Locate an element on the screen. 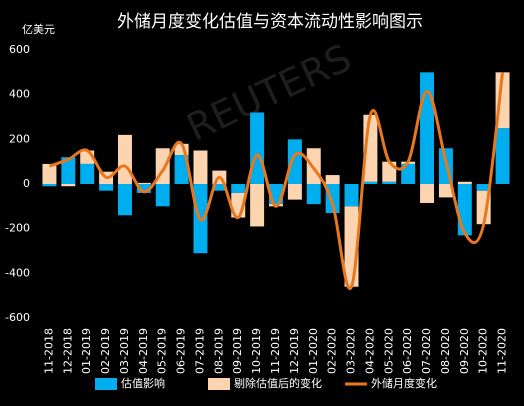 The height and width of the screenshot is (406, 524). x-tick-label: 05-2020 is located at coordinates (388, 351).